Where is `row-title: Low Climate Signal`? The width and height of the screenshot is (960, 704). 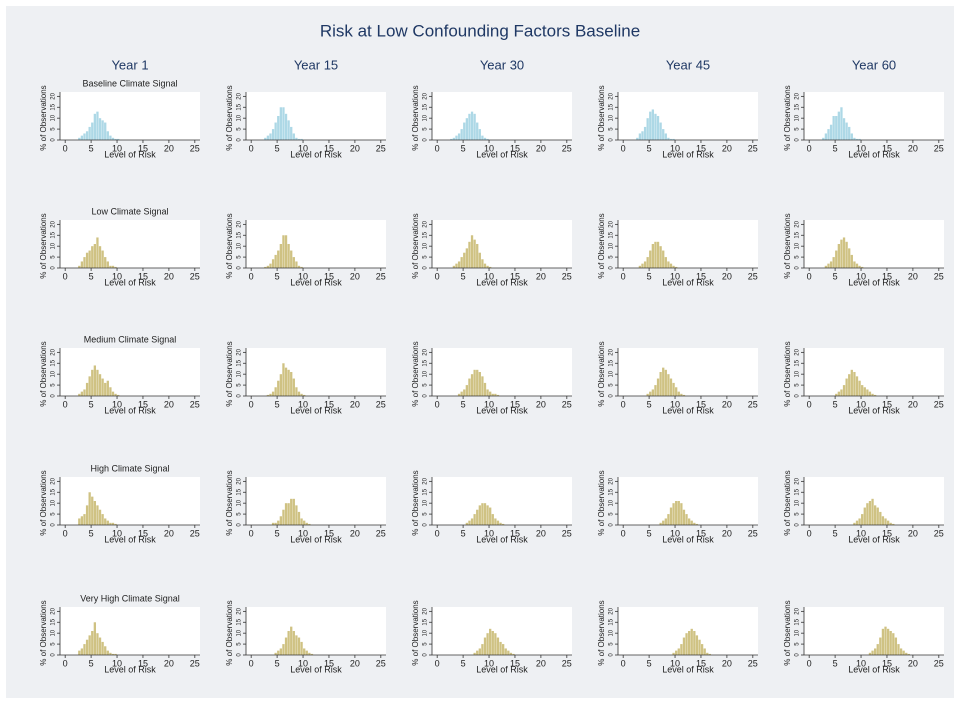 row-title: Low Climate Signal is located at coordinates (129, 211).